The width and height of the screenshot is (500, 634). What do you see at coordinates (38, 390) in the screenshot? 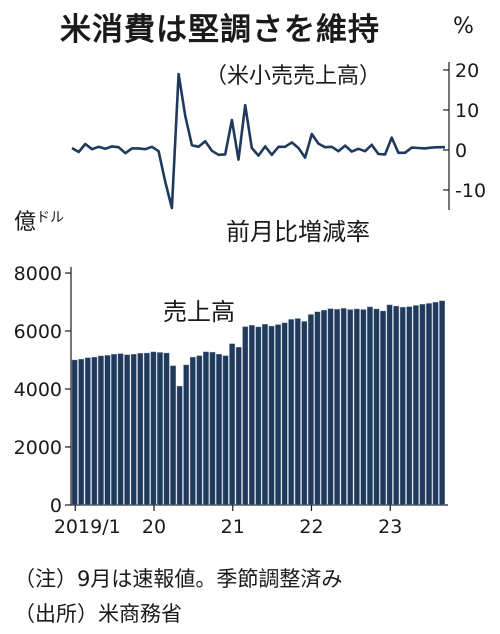
I see `bar-y-tick-label: 4000` at bounding box center [38, 390].